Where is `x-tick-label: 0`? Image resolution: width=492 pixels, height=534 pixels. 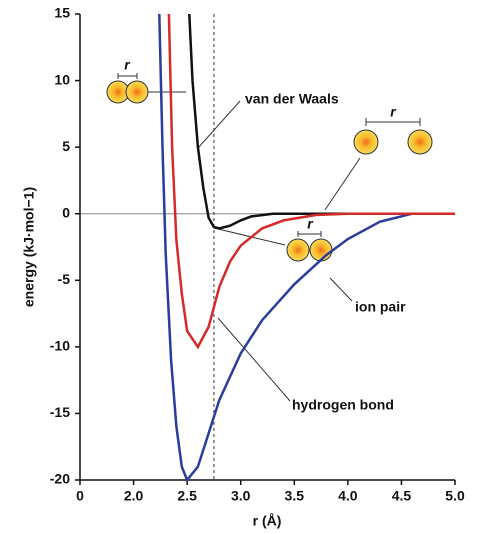
x-tick-label: 0 is located at coordinates (80, 496).